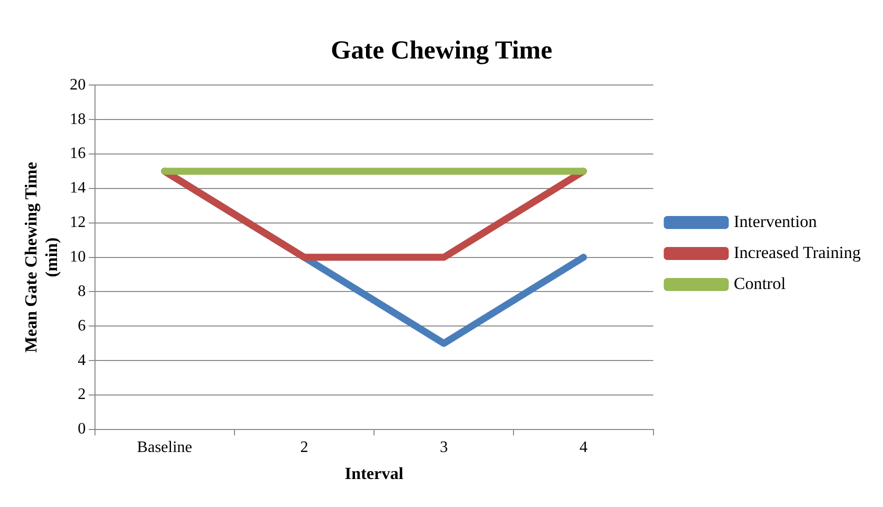 The width and height of the screenshot is (883, 507). Describe the element at coordinates (374, 474) in the screenshot. I see `x-axis-title: Interval` at that location.